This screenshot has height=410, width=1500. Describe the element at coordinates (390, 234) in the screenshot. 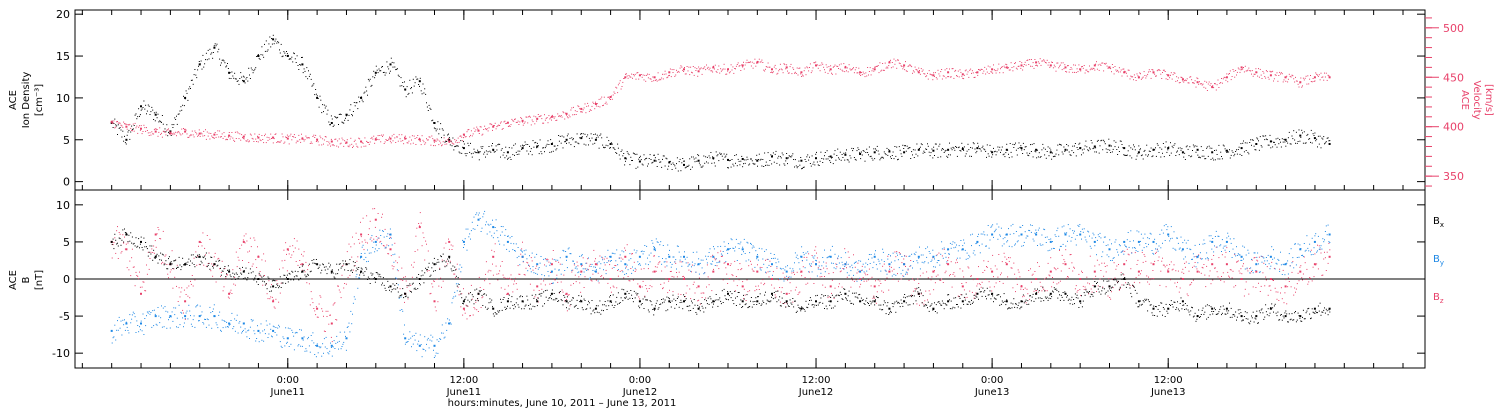

I see `by-point` at that location.